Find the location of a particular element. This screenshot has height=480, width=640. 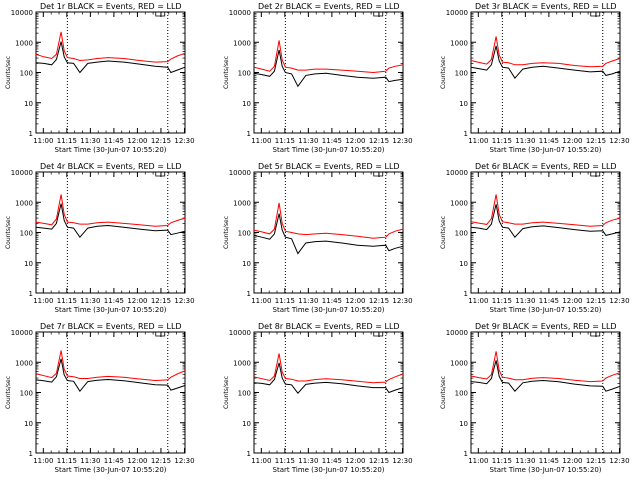

panel-title: Det 9r BLACK = Events, RED = LLD is located at coordinates (546, 326).